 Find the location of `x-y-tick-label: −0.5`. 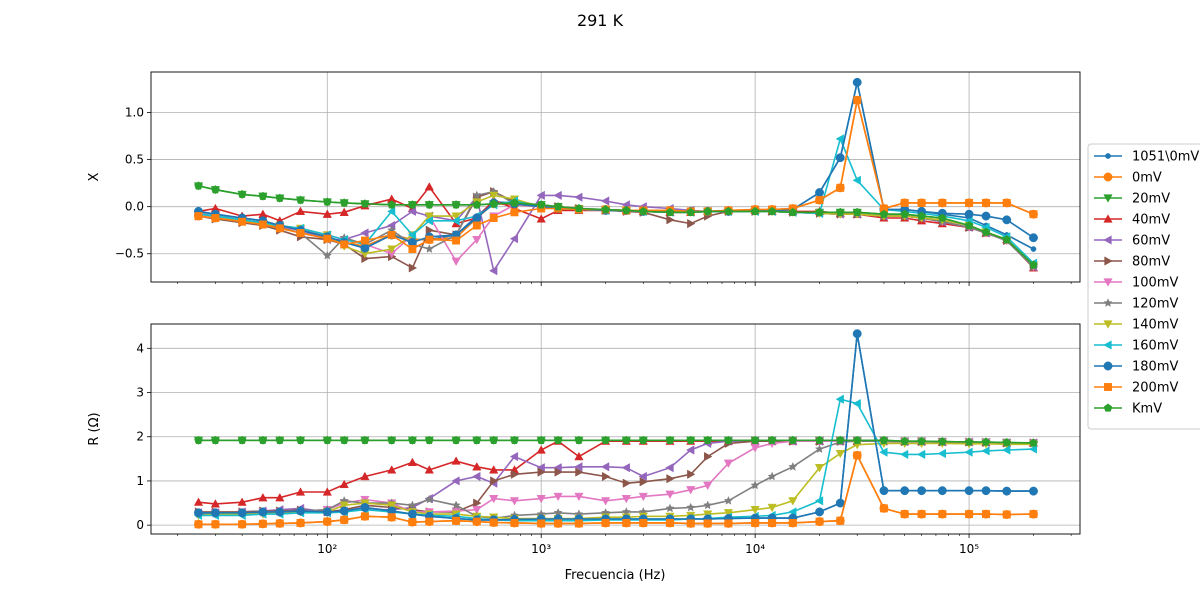

x-y-tick-label: −0.5 is located at coordinates (129, 254).